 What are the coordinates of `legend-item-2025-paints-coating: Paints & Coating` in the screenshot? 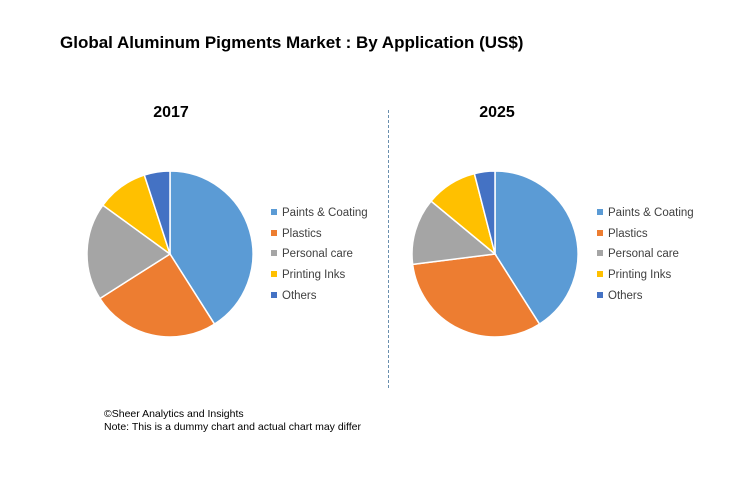 It's located at (645, 215).